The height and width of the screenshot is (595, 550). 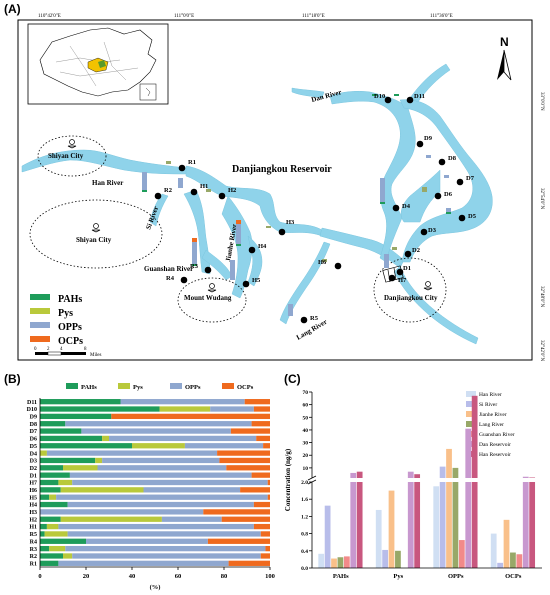 What do you see at coordinates (411, 298) in the screenshot?
I see `label-danjiangkou-city: Danjiangkou City` at bounding box center [411, 298].